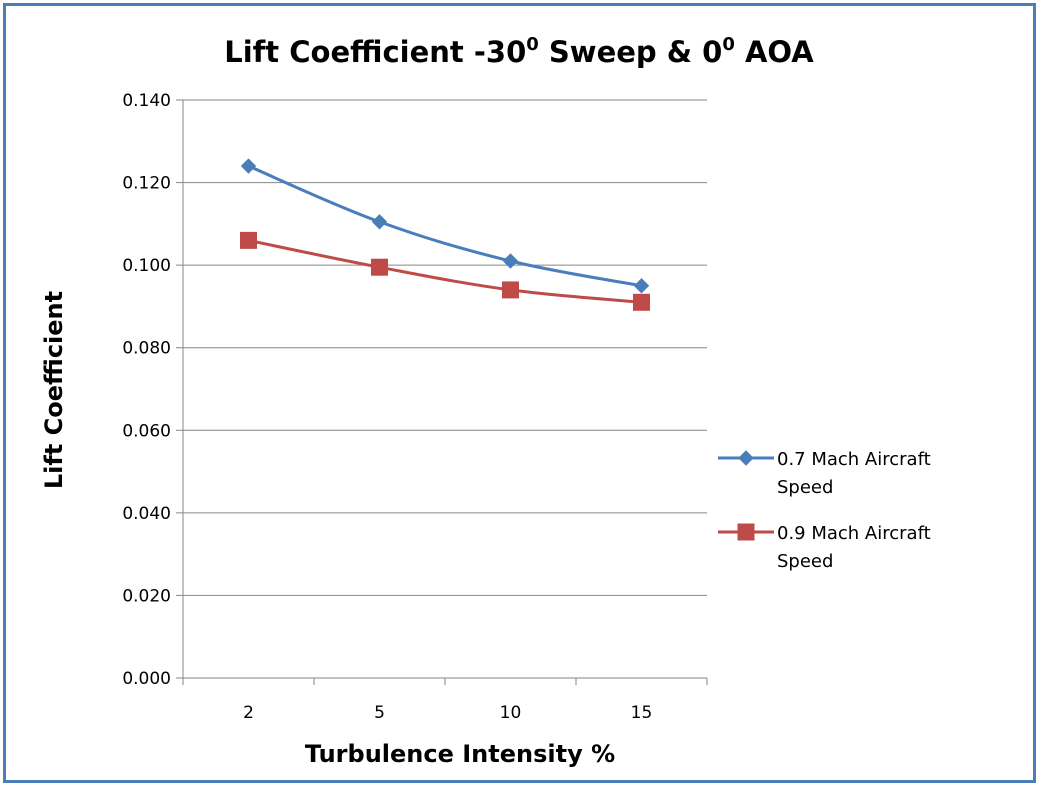 Image resolution: width=1043 pixels, height=790 pixels. Describe the element at coordinates (146, 184) in the screenshot. I see `y-tick-label: 0.120` at that location.